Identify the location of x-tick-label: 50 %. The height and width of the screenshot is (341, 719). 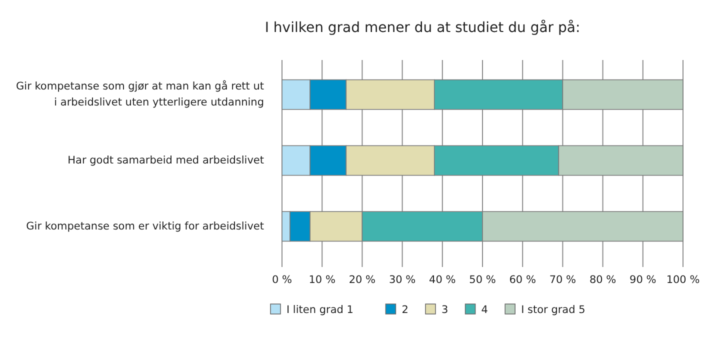
(482, 280).